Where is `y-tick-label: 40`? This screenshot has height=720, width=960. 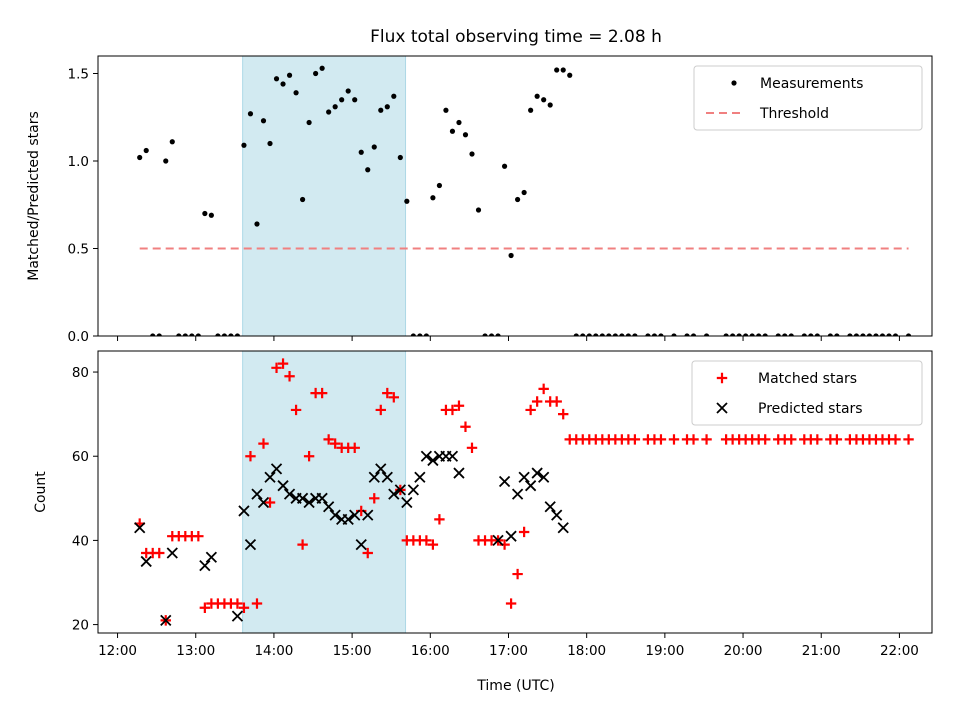
y-tick-label: 40 is located at coordinates (80, 541).